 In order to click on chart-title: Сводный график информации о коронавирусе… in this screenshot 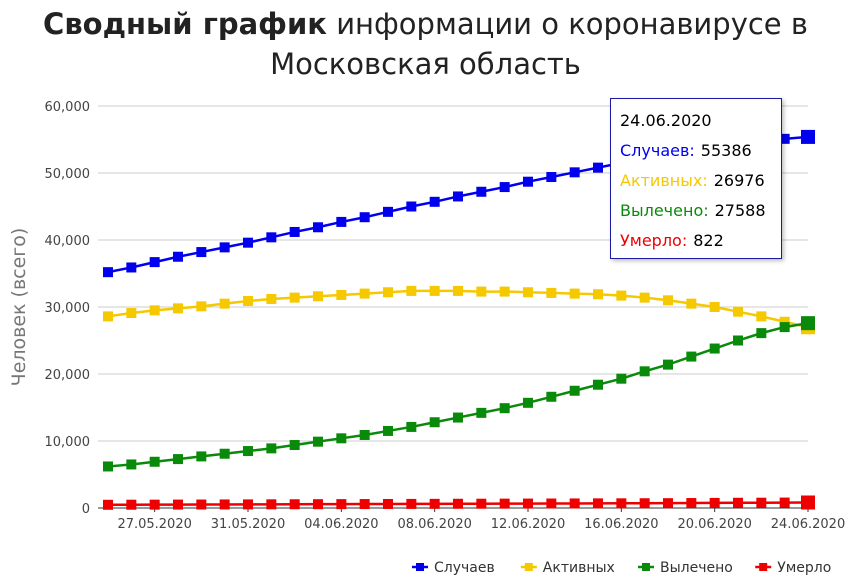, I will do `click(425, 44)`.